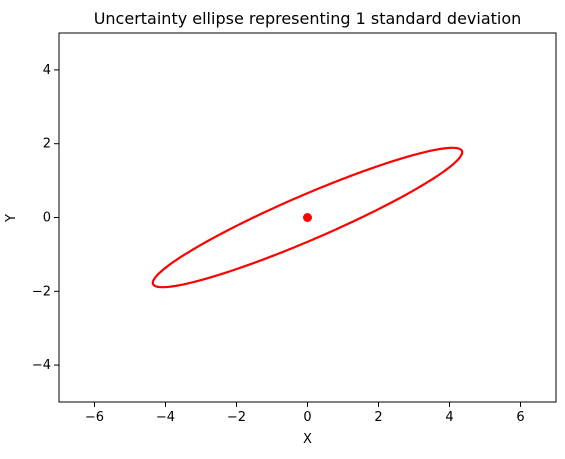 The height and width of the screenshot is (459, 565). Describe the element at coordinates (307, 439) in the screenshot. I see `x-axis-label: X` at that location.